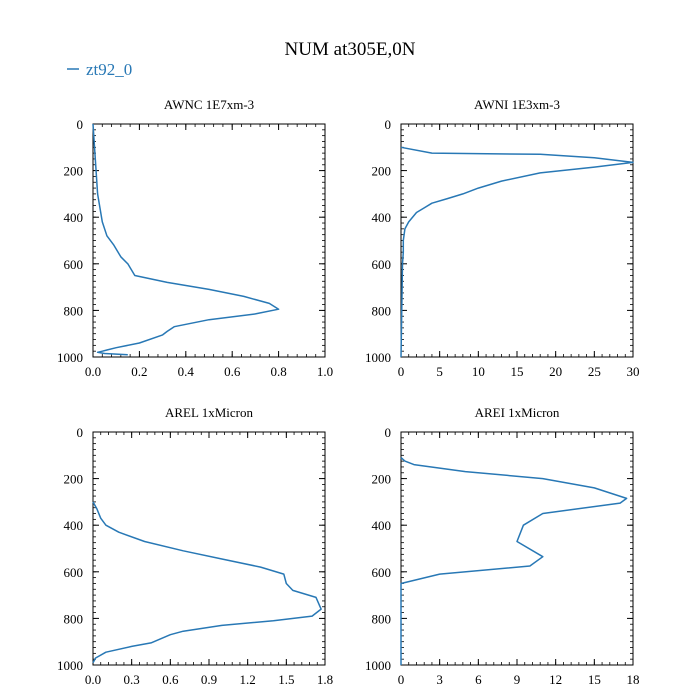 The image size is (700, 700). I want to click on x-tick-label: 0.3, so click(132, 679).